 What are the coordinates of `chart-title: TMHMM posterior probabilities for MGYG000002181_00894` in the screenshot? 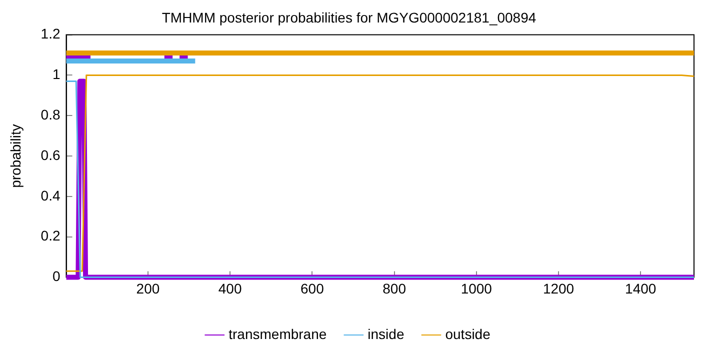 It's located at (349, 17).